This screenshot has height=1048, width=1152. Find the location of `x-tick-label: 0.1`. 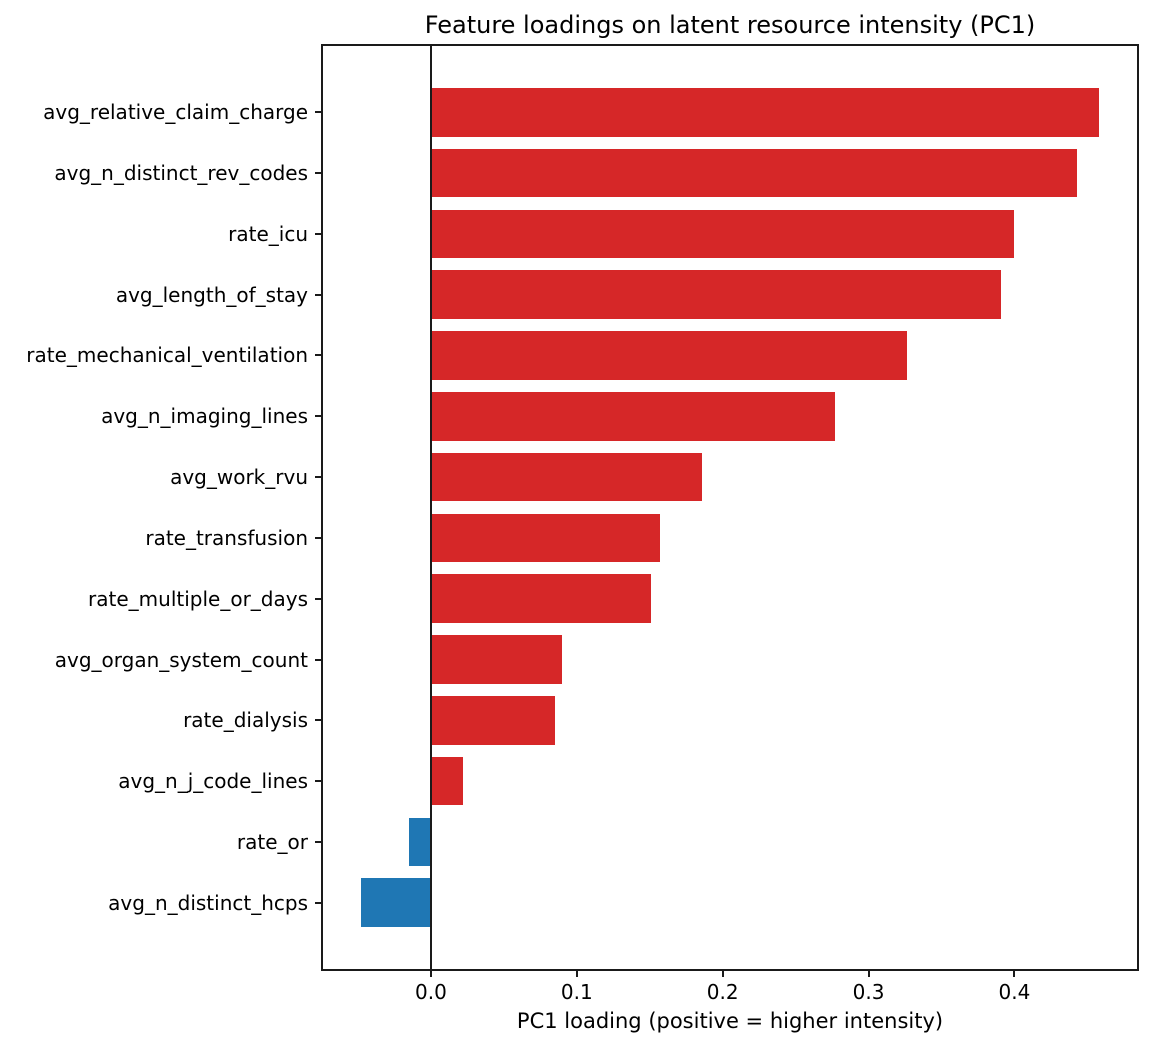

x-tick-label: 0.1 is located at coordinates (576, 992).